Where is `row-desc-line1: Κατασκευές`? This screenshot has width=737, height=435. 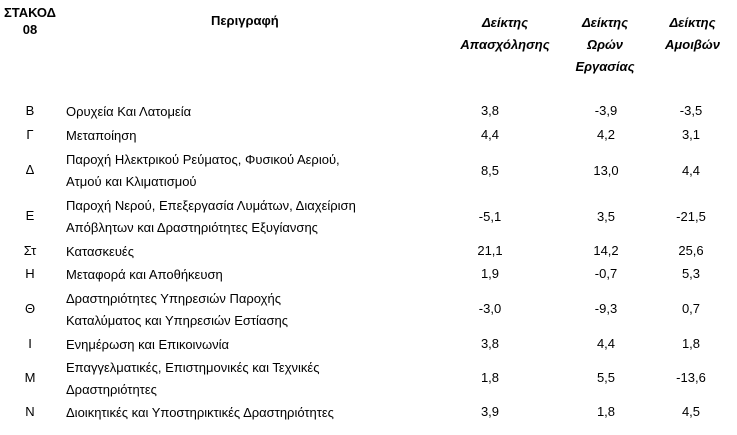 row-desc-line1: Κατασκευές is located at coordinates (100, 251).